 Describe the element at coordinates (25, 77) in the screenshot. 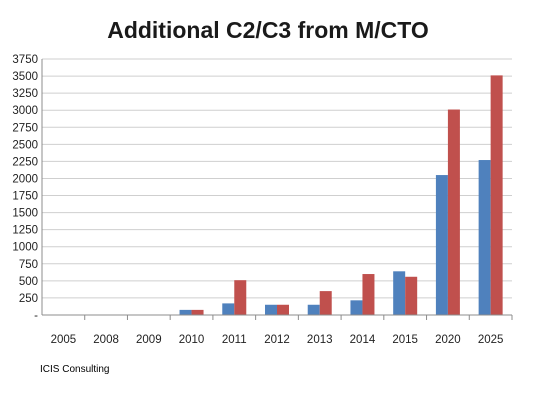

I see `y-tick-label: 3500` at that location.